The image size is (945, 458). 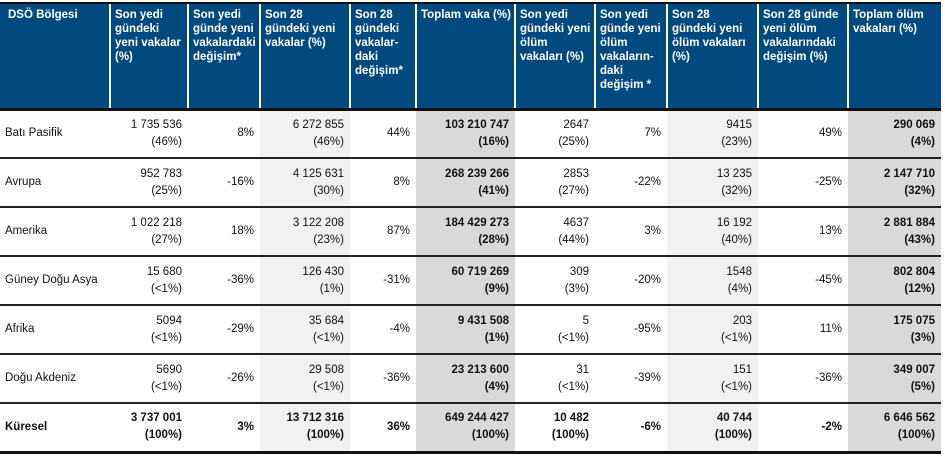 What do you see at coordinates (55, 232) in the screenshot?
I see `region-name: Amerika` at bounding box center [55, 232].